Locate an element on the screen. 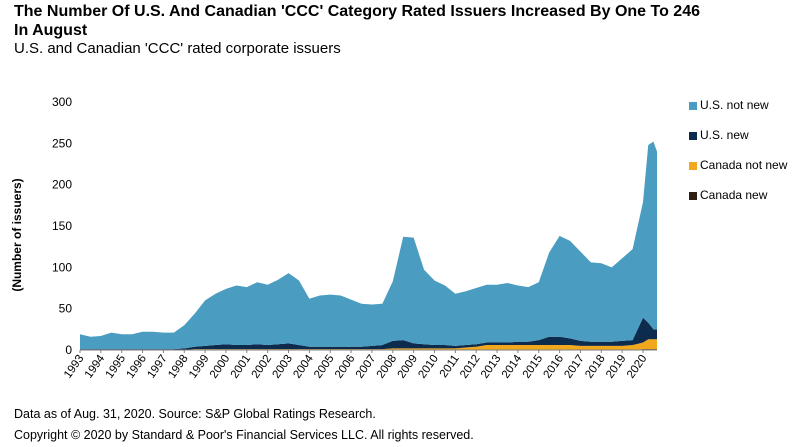  y-tick-label-100: 100 is located at coordinates (62, 267).